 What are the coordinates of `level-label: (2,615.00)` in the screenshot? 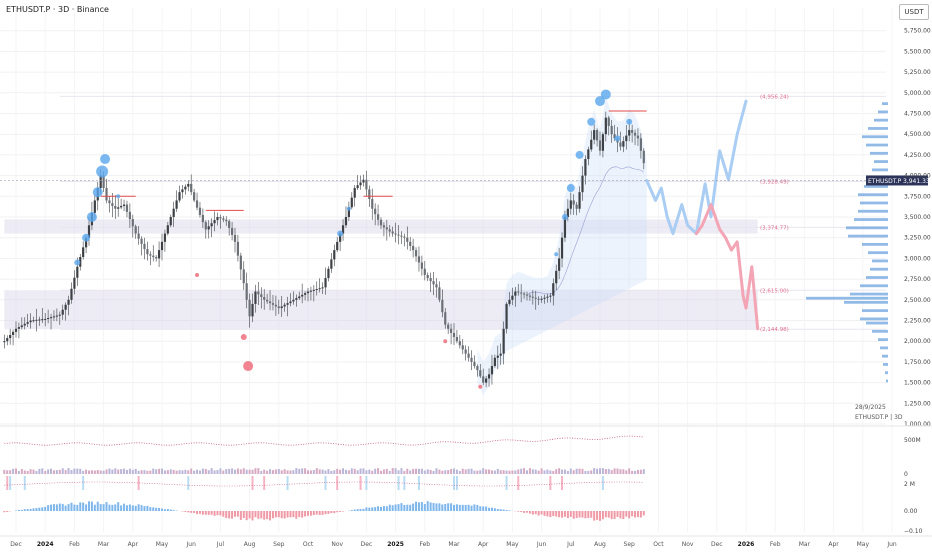 It's located at (774, 291).